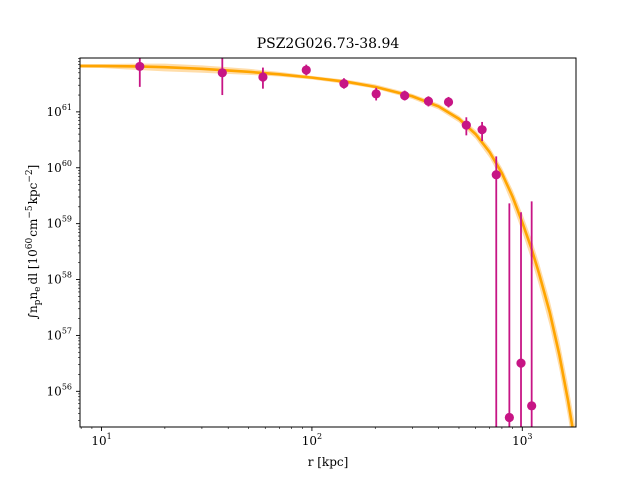 Image resolution: width=640 pixels, height=480 pixels. Describe the element at coordinates (67, 219) in the screenshot. I see `y-tick-exponent: 59` at that location.